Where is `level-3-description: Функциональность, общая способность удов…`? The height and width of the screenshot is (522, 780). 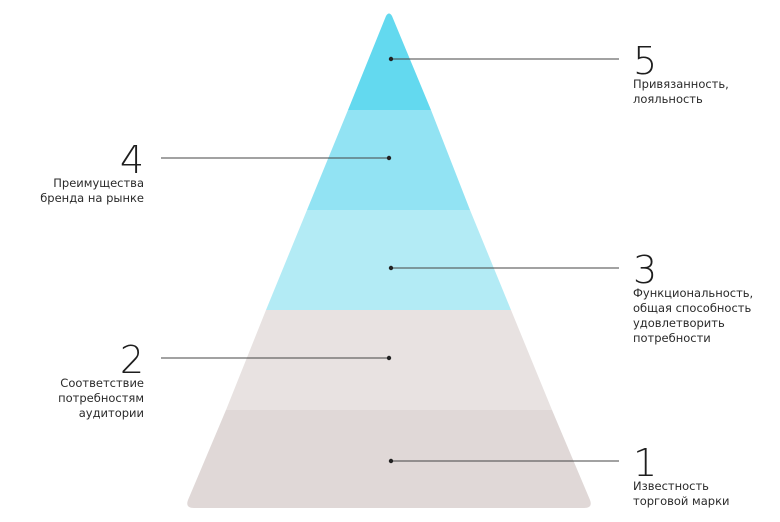 level-3-description: Функциональность, общая способность удов… is located at coordinates (693, 315).